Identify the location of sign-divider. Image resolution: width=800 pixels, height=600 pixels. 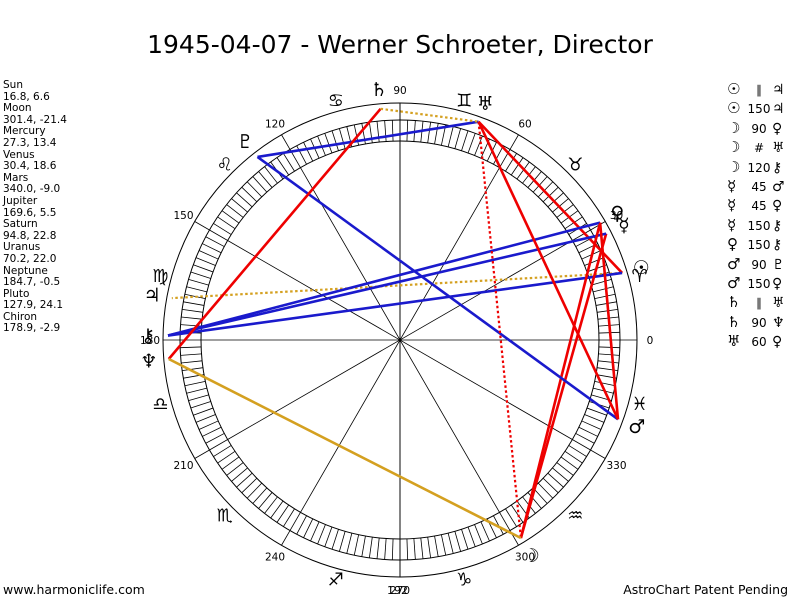
(598, 226).